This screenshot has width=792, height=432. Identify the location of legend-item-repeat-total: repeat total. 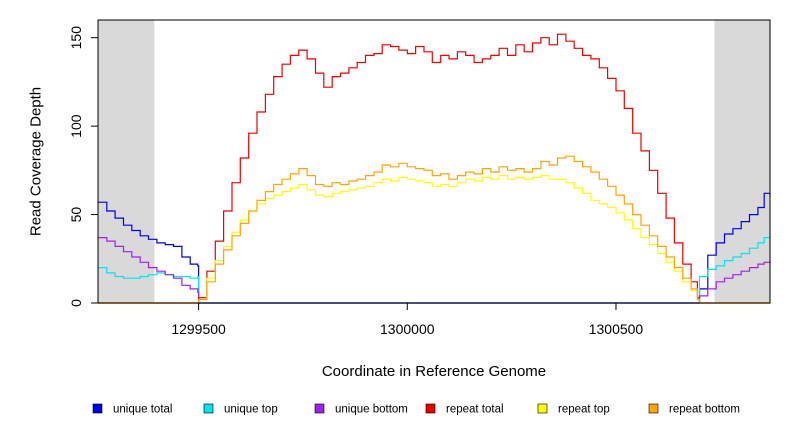
(464, 409).